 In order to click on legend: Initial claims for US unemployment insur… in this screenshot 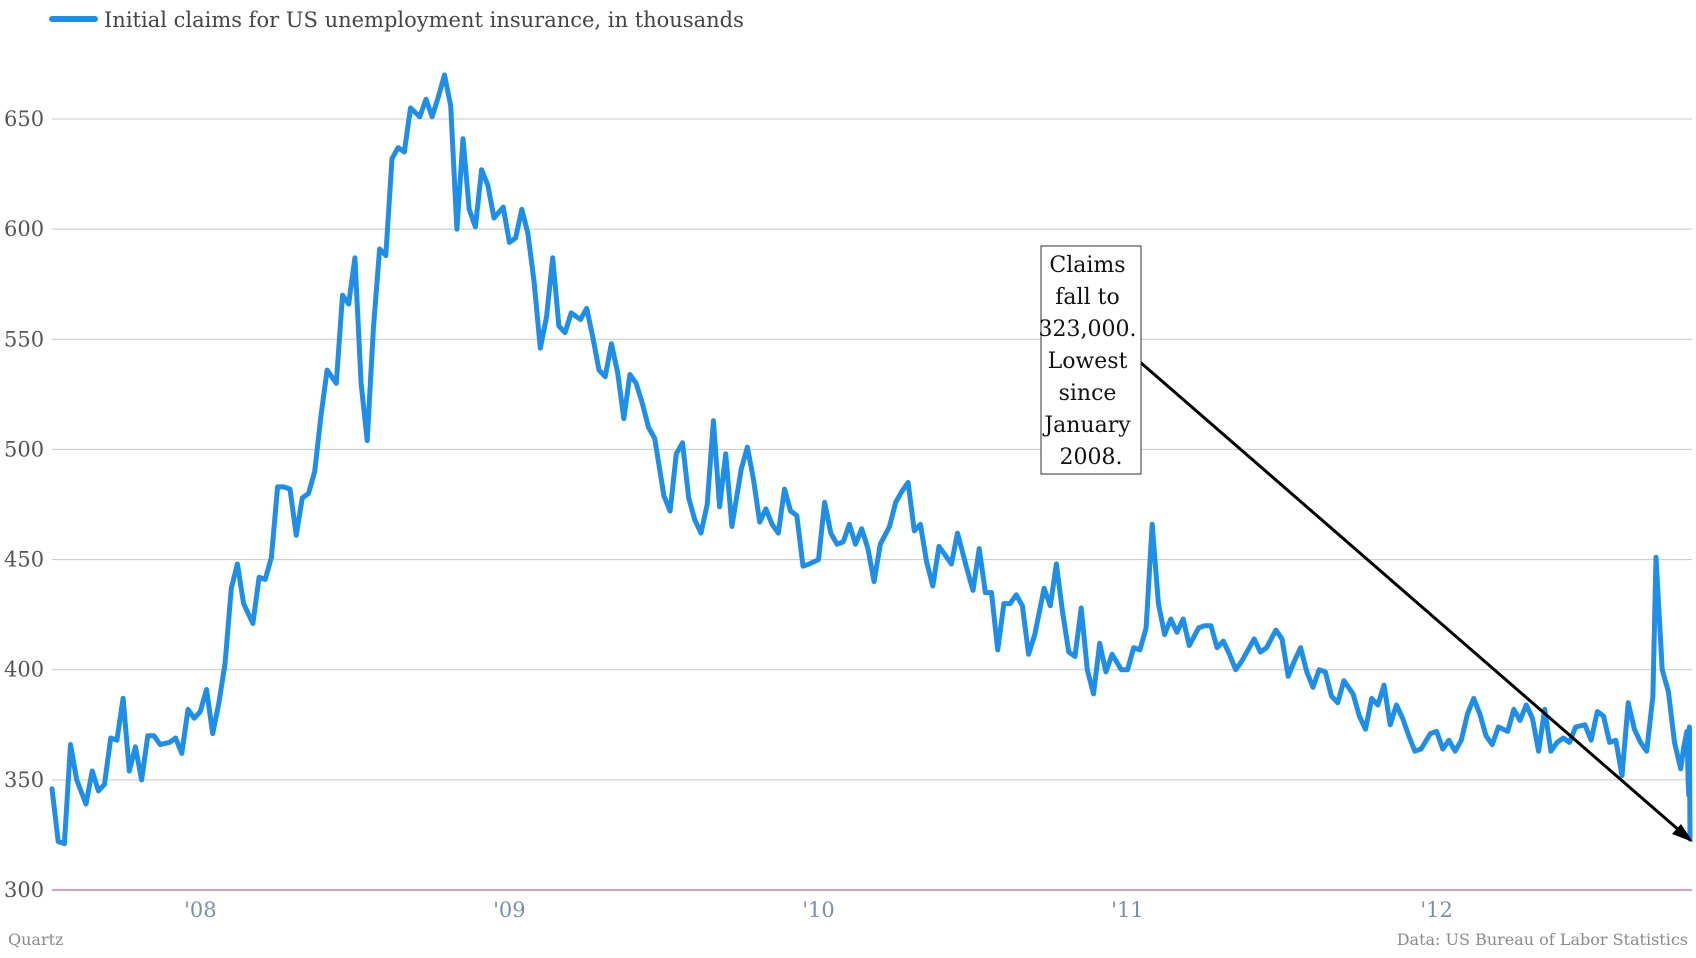, I will do `click(396, 20)`.